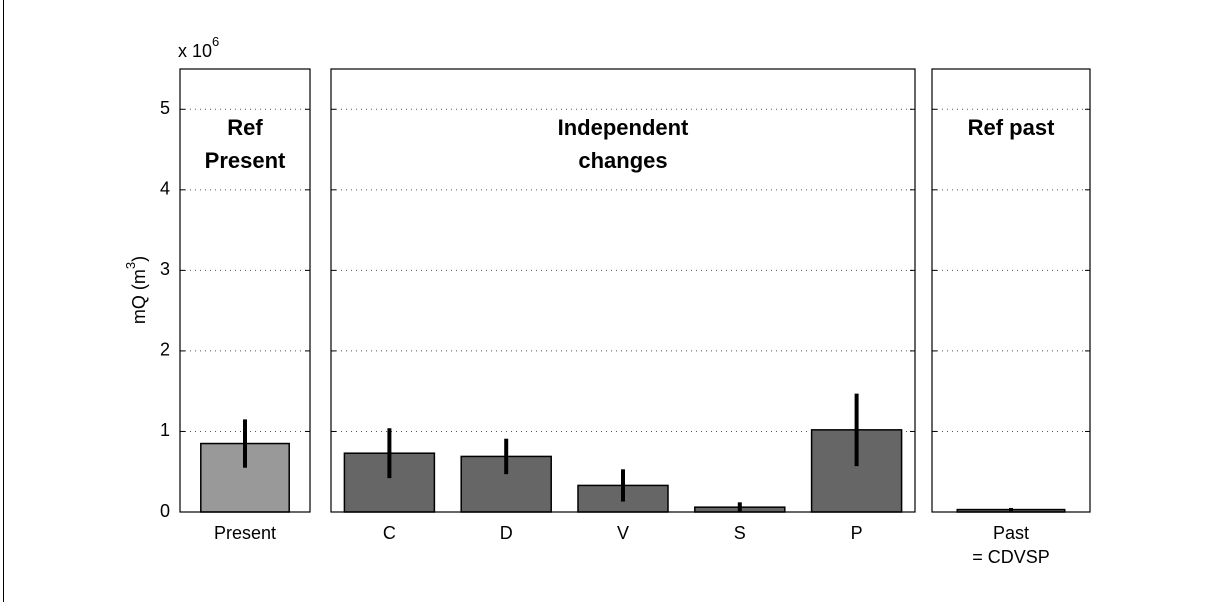 The image size is (1225, 602). Describe the element at coordinates (245, 533) in the screenshot. I see `x-tick-label: Present` at that location.